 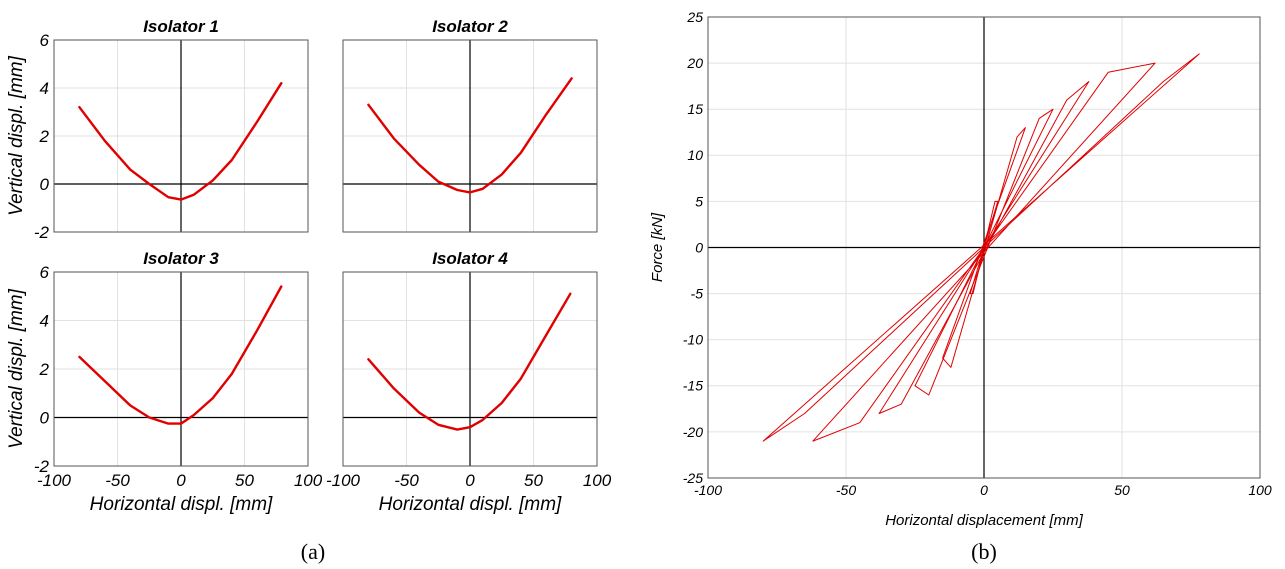 What do you see at coordinates (470, 258) in the screenshot?
I see `panel-title: Isolator 4` at bounding box center [470, 258].